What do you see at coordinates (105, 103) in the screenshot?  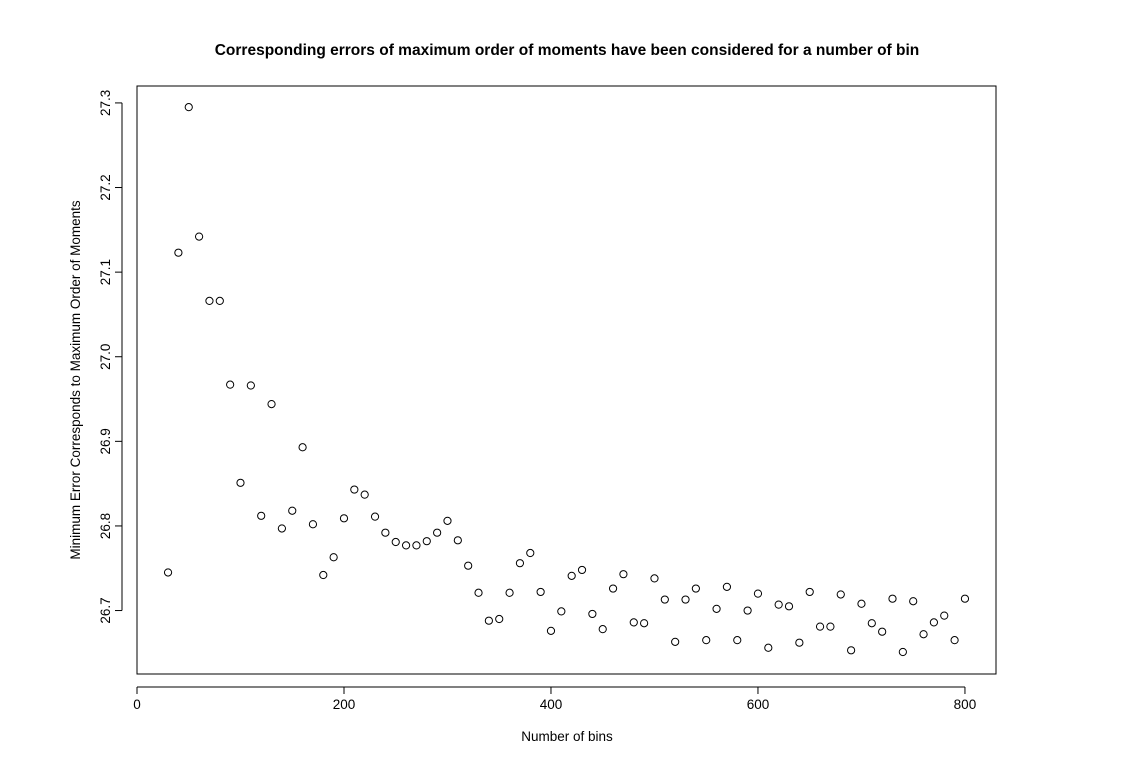 I see `y-tick-label: 27.3` at bounding box center [105, 103].